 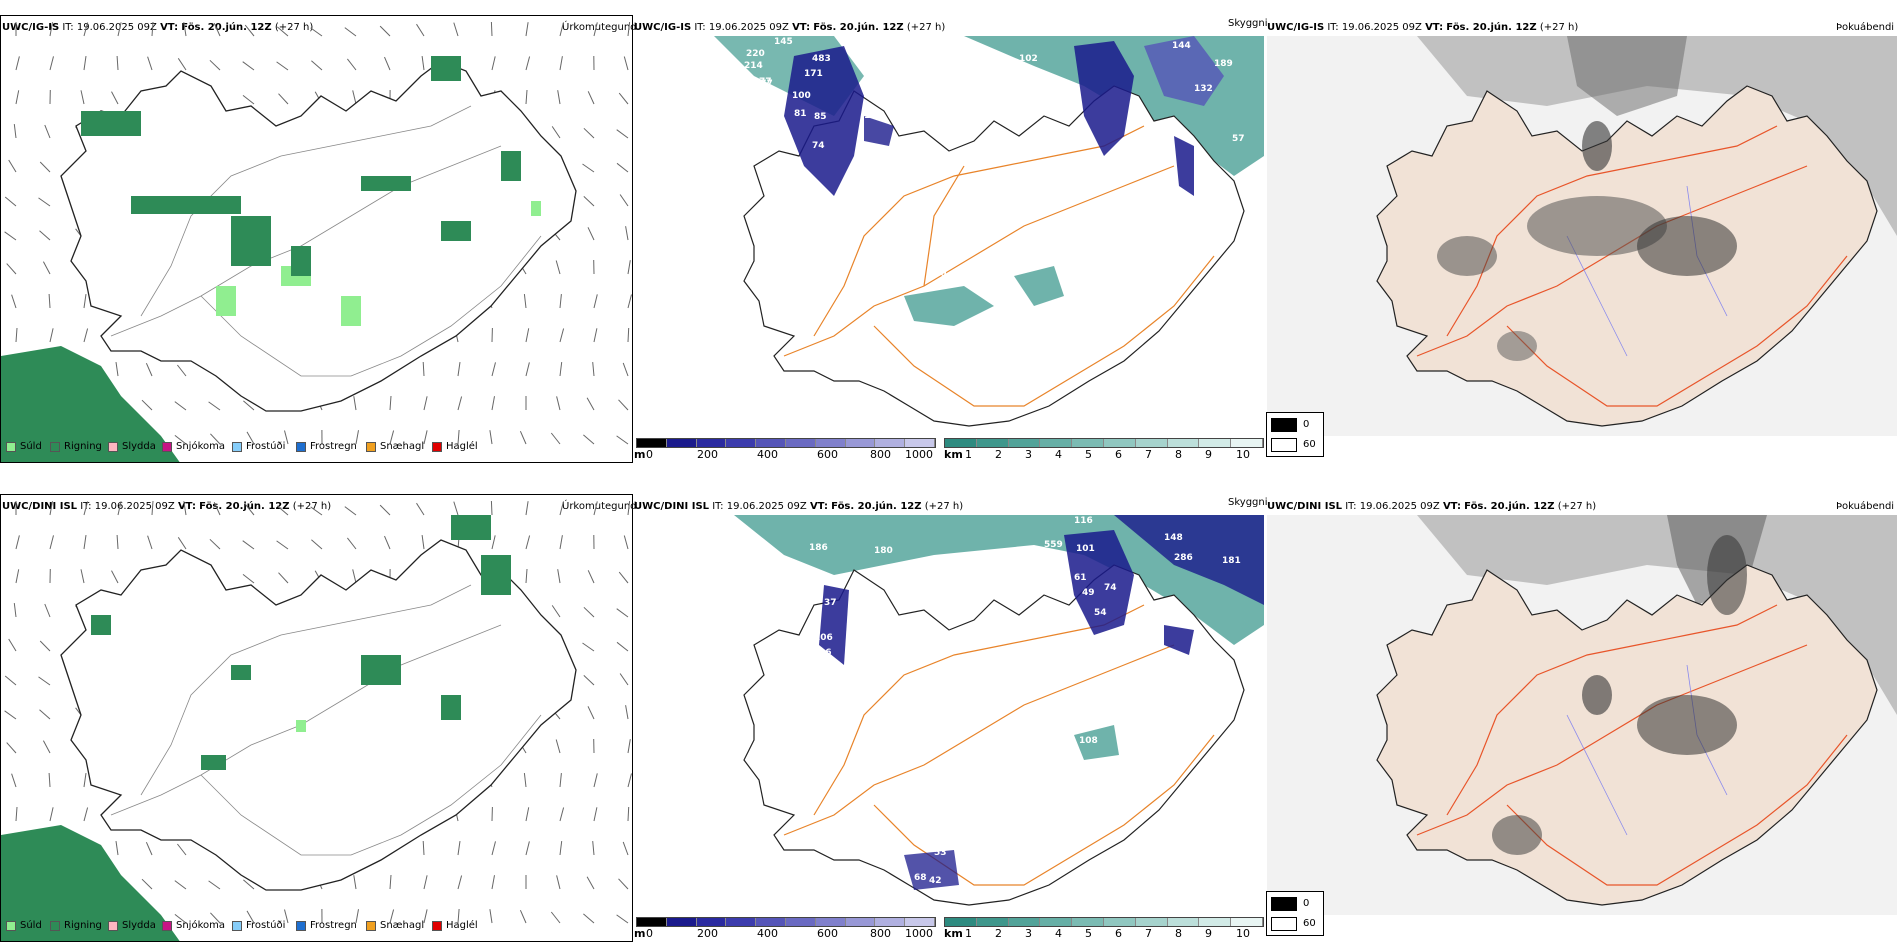 What do you see at coordinates (878, 89) in the screenshot?
I see `cloud-base-label: 51` at bounding box center [878, 89].